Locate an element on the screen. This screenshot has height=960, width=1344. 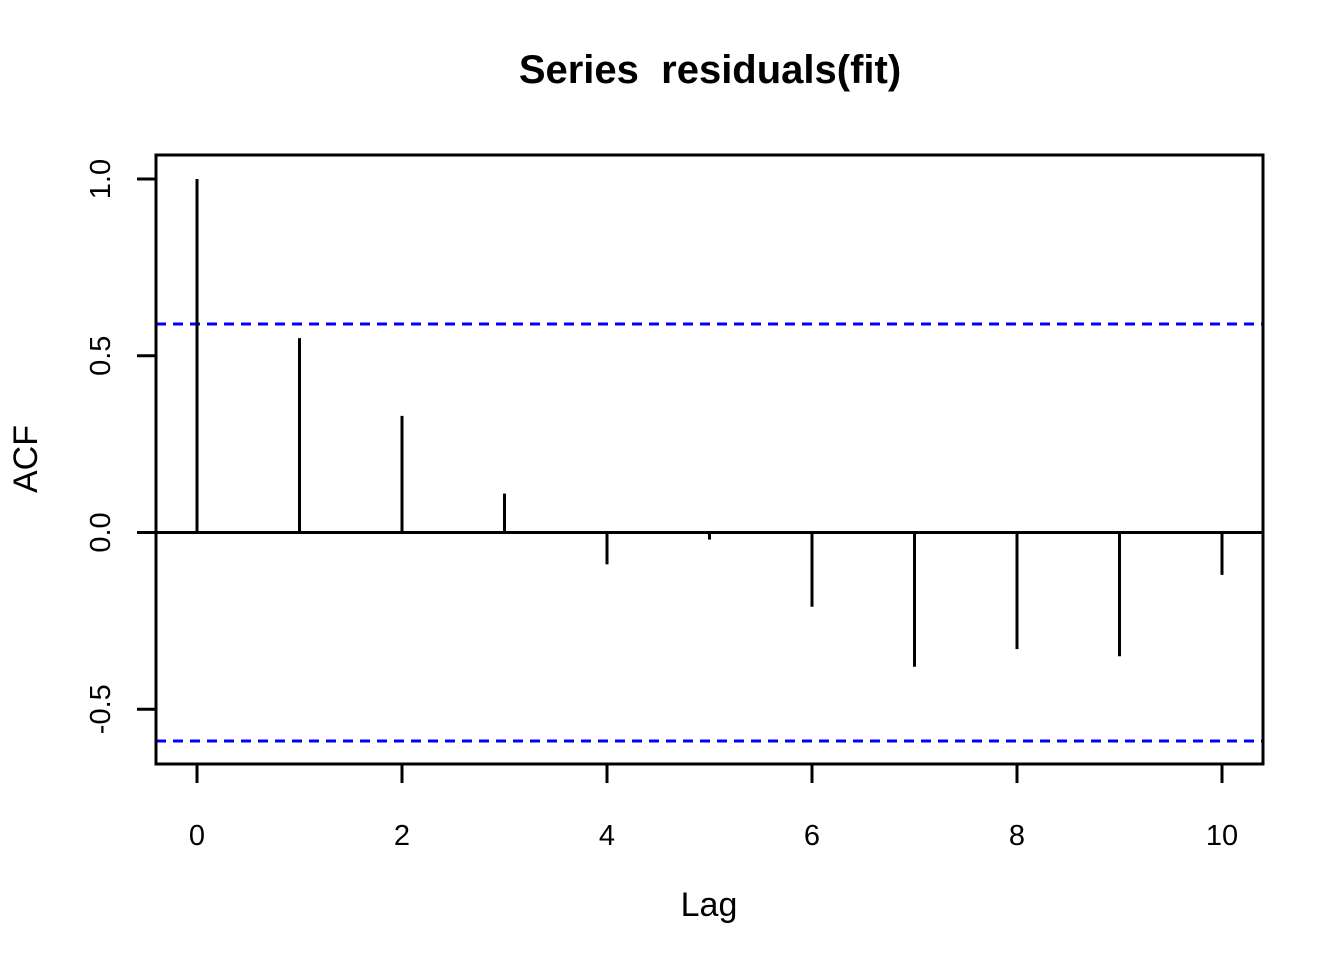
x-tick-label: 6 is located at coordinates (812, 836).